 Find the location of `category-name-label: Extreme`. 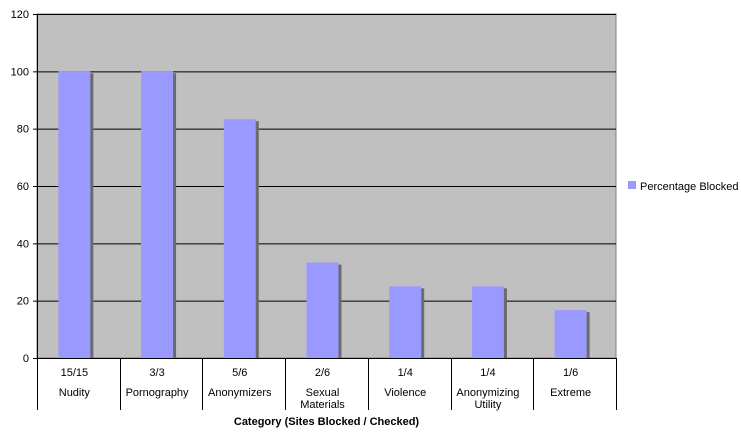

category-name-label: Extreme is located at coordinates (570, 393).